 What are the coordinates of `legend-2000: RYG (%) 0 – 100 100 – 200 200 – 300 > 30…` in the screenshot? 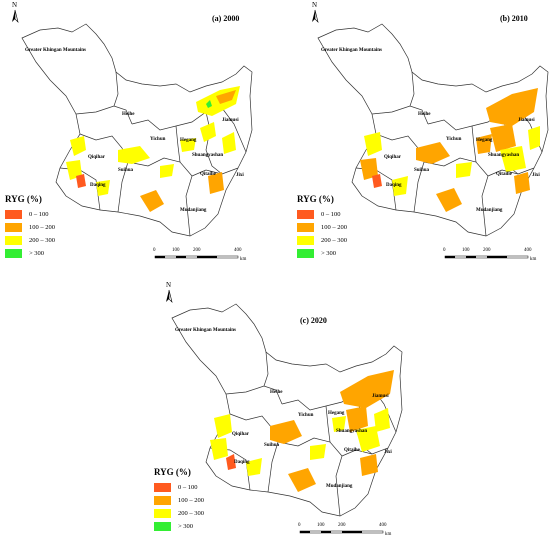 It's located at (30, 227).